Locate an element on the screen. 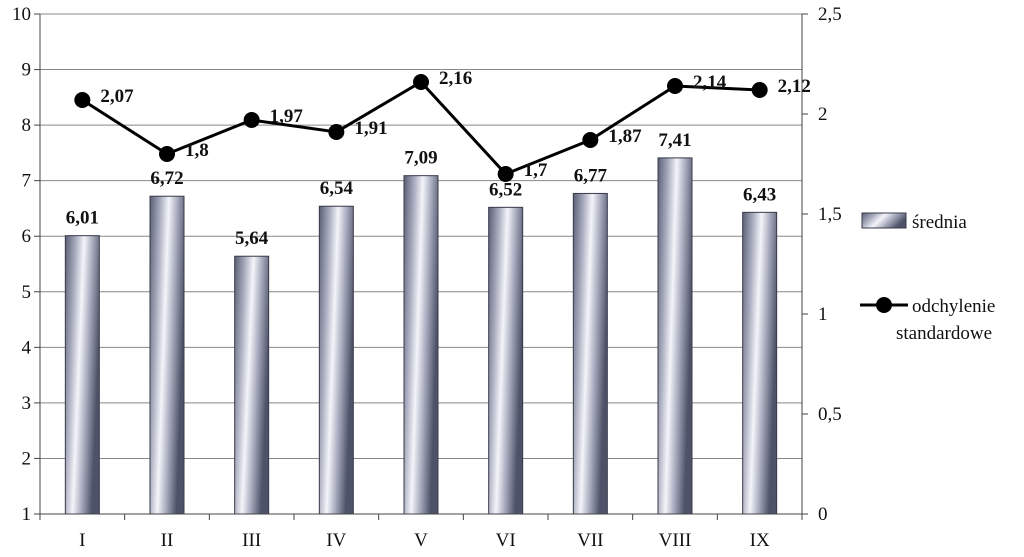  legend-line-marker is located at coordinates (884, 305).